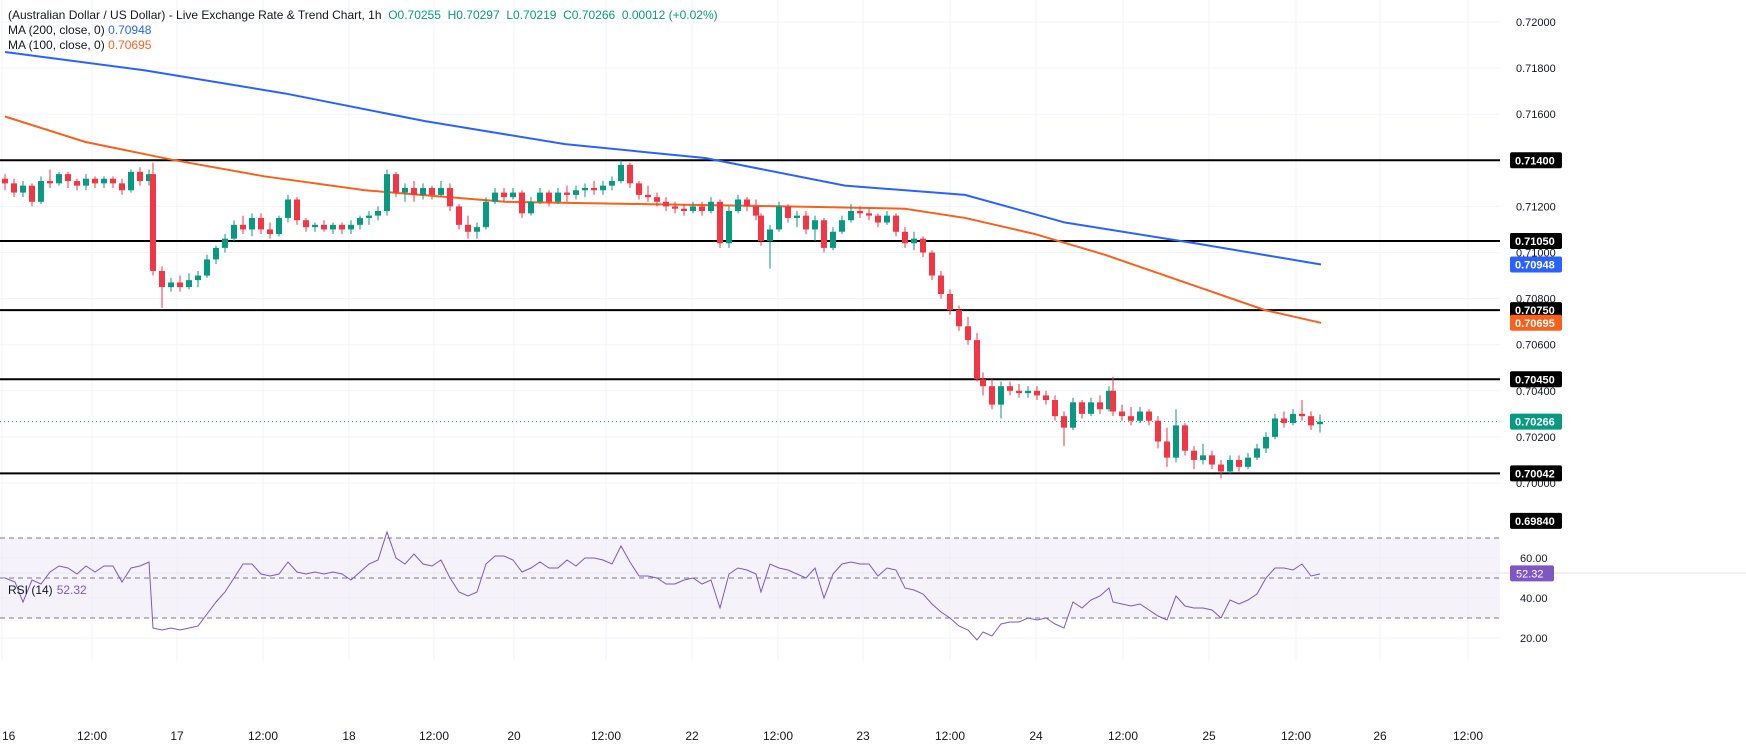 This screenshot has width=1746, height=748. I want to click on ma100-price-tag: 0.70695, so click(1536, 322).